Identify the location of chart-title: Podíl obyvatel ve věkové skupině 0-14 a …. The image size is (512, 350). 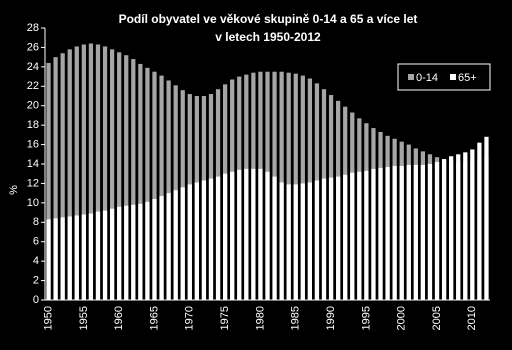
(268, 19).